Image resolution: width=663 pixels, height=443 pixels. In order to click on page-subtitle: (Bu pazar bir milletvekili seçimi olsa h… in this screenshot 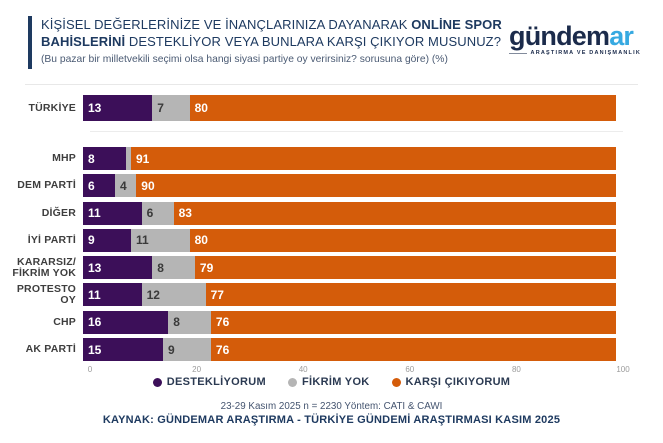, I will do `click(244, 59)`.